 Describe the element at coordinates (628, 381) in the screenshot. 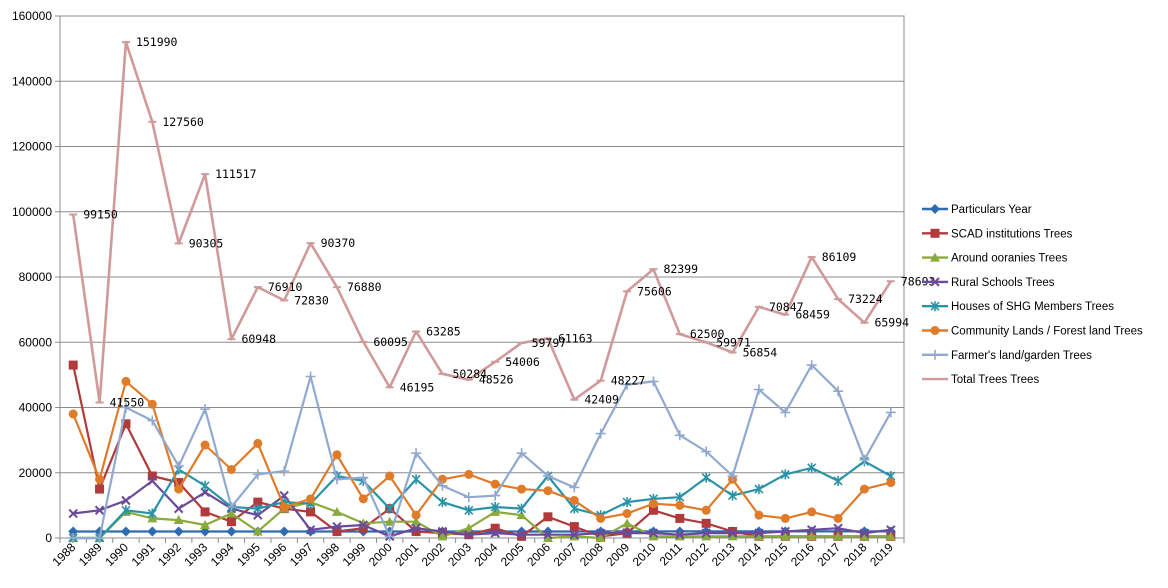

I see `data-label: 48227` at that location.